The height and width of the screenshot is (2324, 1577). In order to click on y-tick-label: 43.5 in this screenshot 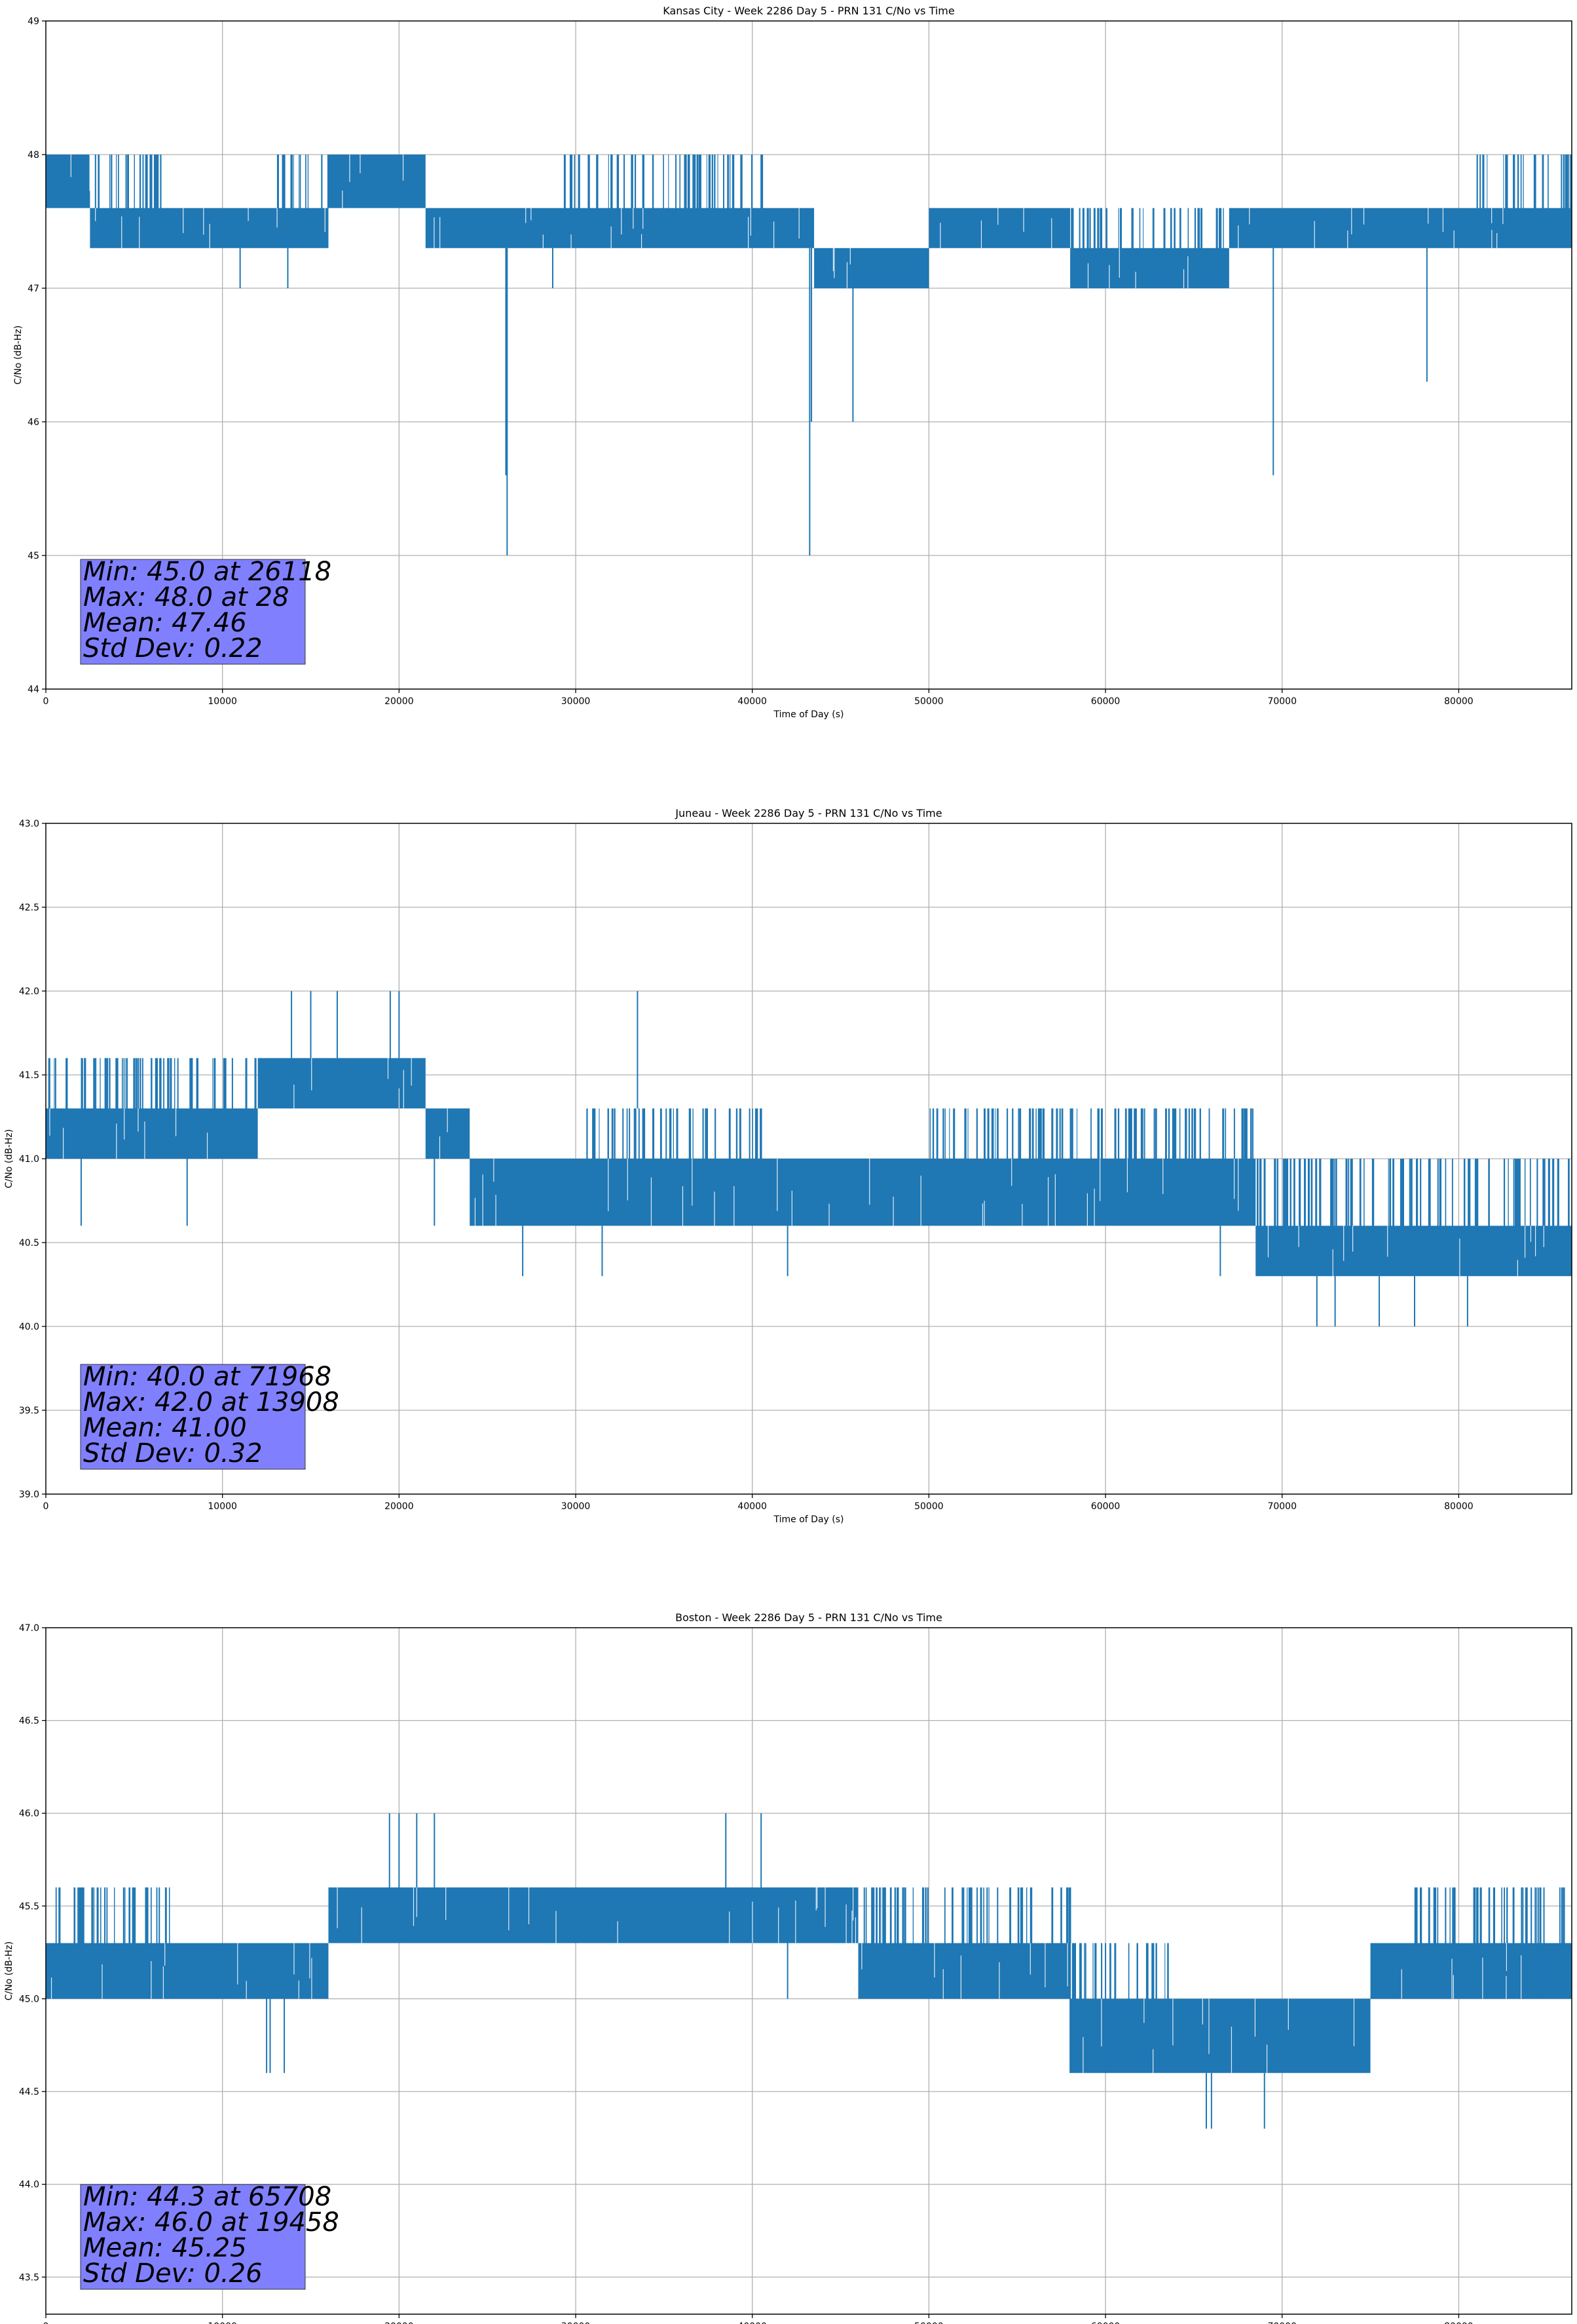, I will do `click(29, 2277)`.